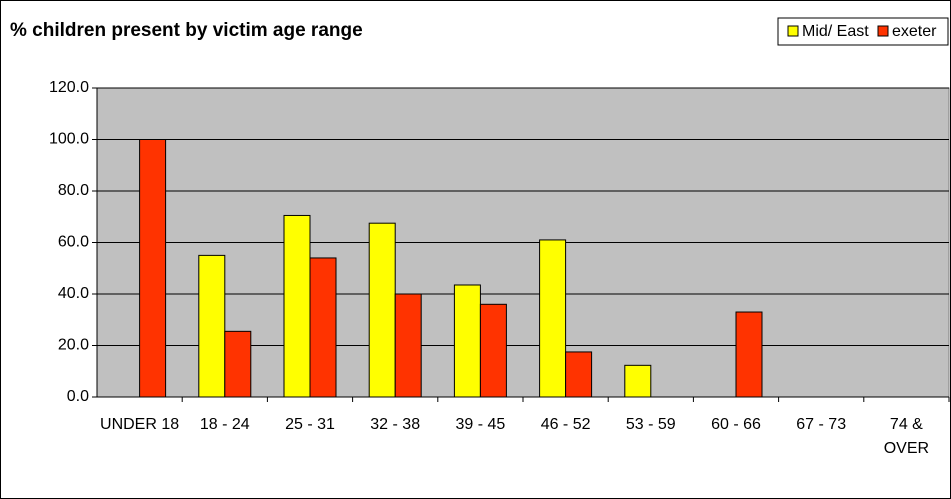 The width and height of the screenshot is (951, 499). Describe the element at coordinates (480, 424) in the screenshot. I see `x-tick-label: 39 - 45` at that location.